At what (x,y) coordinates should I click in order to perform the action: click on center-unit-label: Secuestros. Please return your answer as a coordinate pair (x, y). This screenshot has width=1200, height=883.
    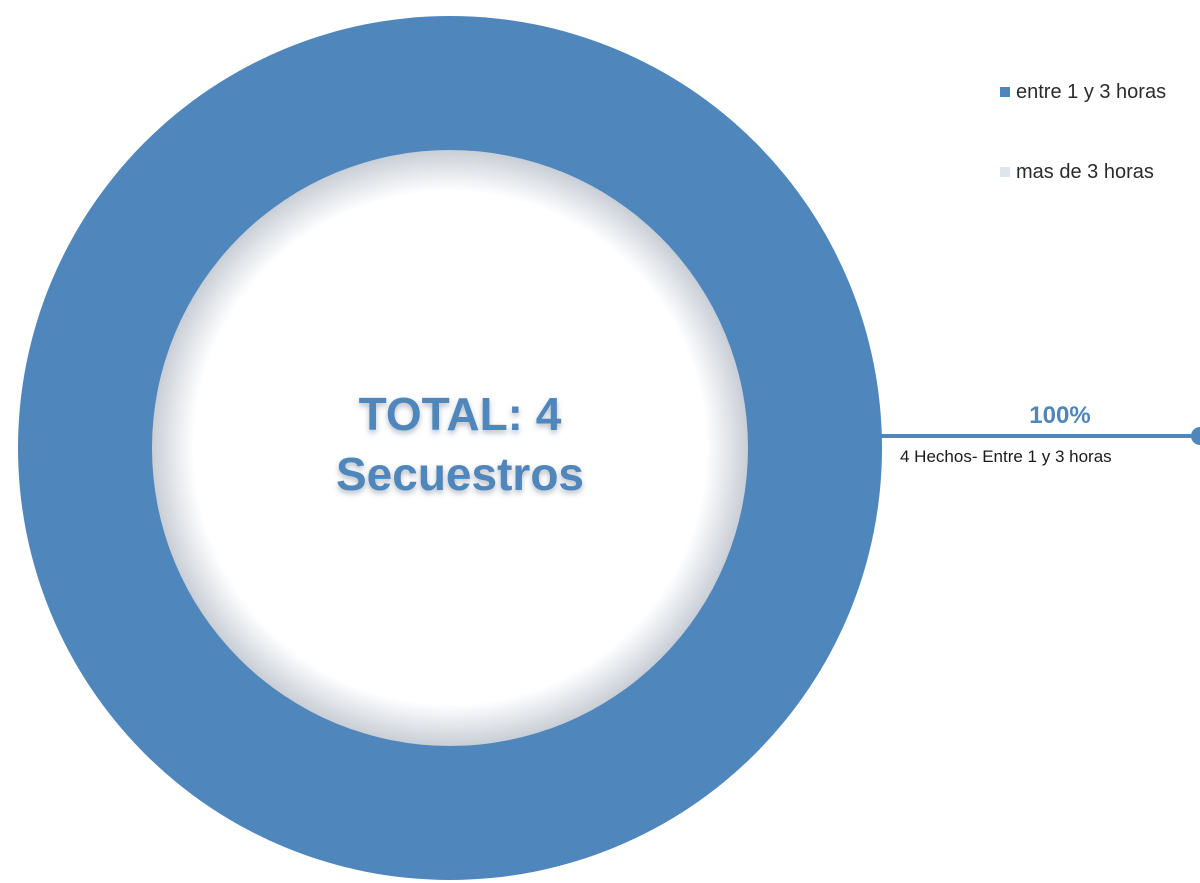
    Looking at the image, I should click on (459, 474).